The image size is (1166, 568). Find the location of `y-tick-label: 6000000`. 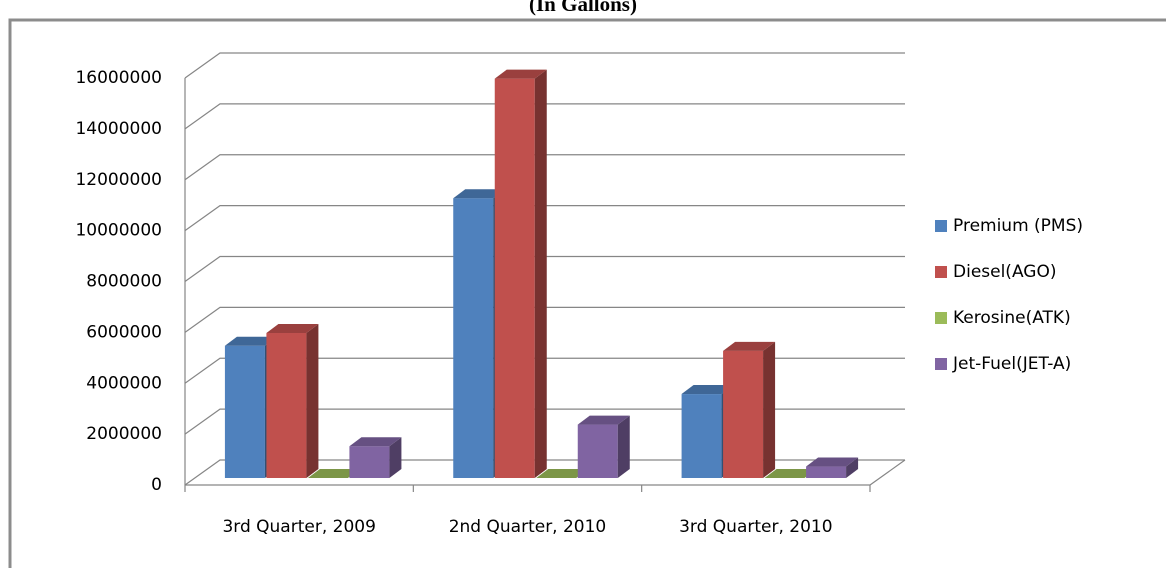

y-tick-label: 6000000 is located at coordinates (124, 332).